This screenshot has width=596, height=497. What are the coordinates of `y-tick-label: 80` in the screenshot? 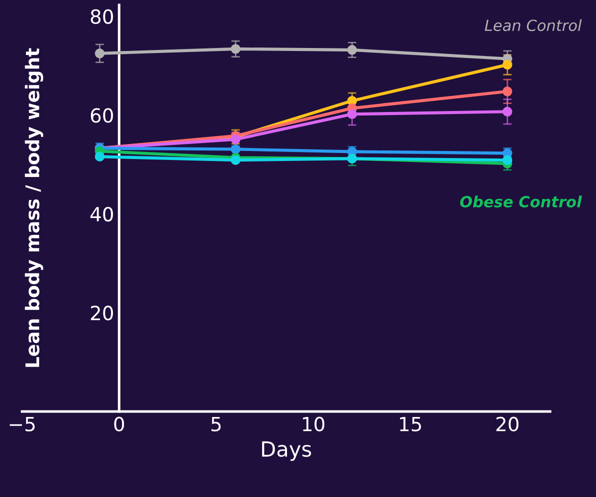 It's located at (101, 16).